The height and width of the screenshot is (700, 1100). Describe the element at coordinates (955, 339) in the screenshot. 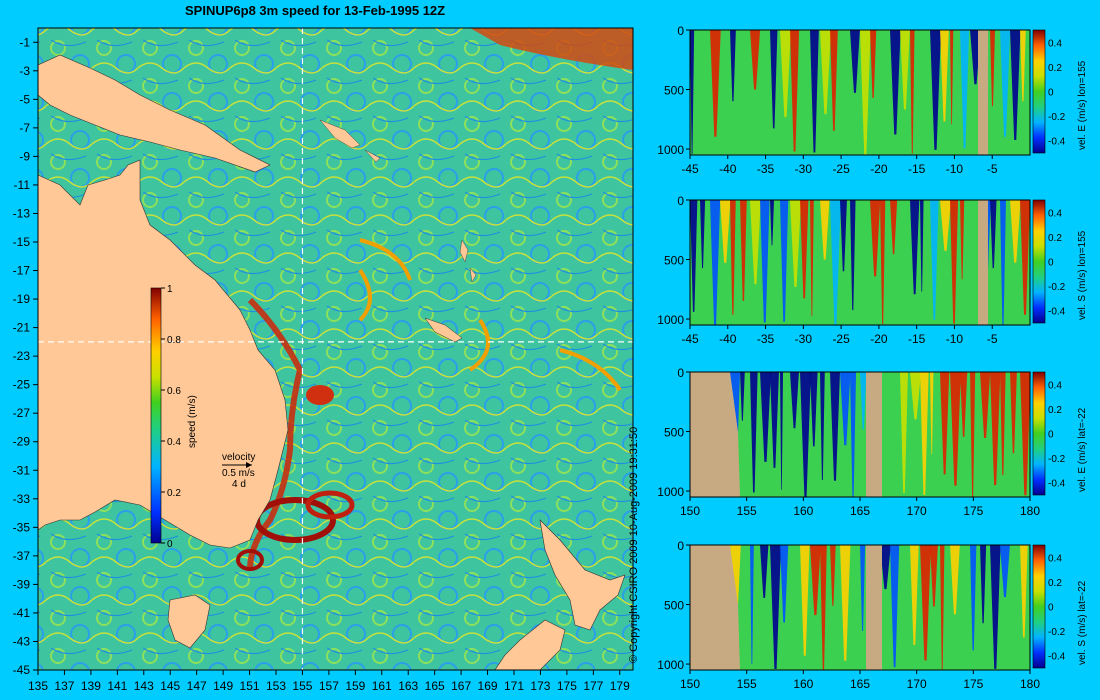

I see `section-x-tick-label: -10` at that location.